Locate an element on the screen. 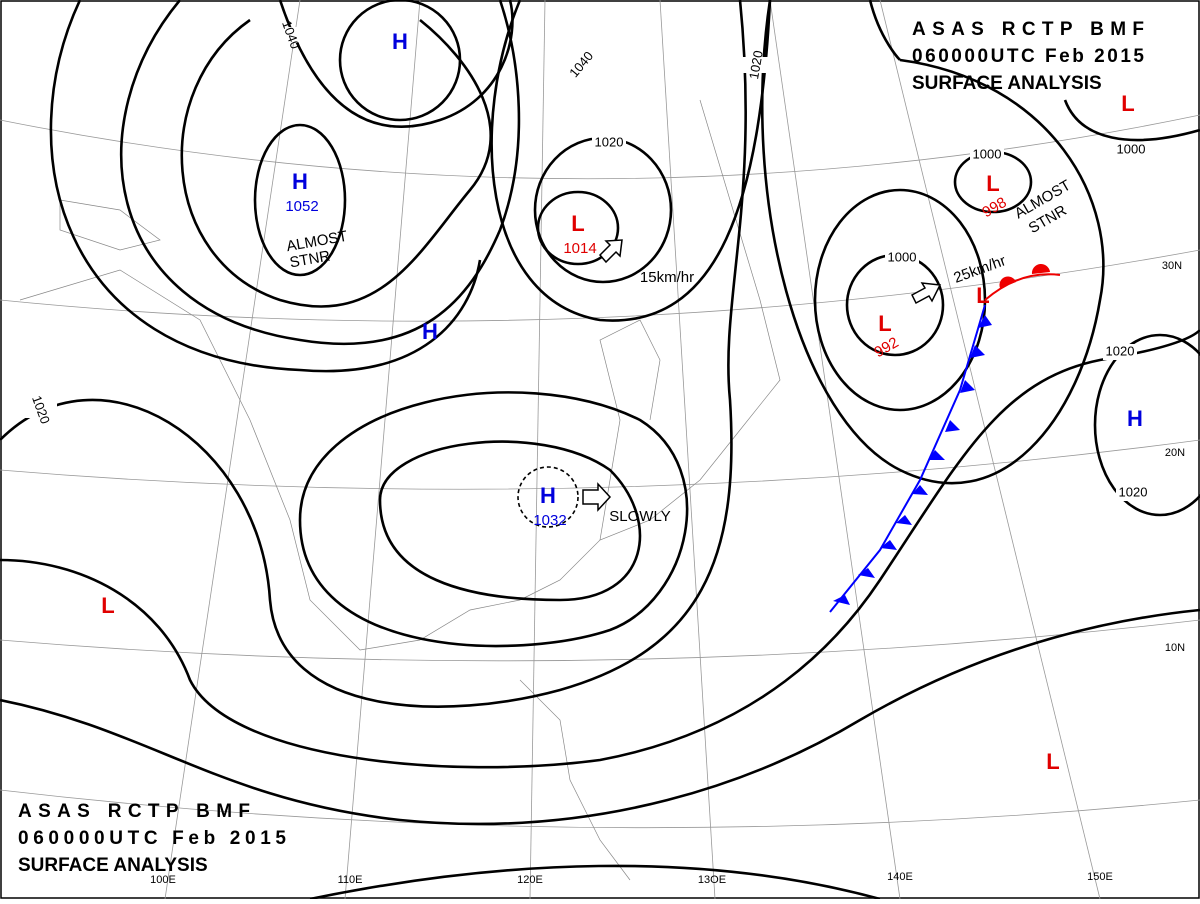 The width and height of the screenshot is (1200, 904). system-pressure: 1014 is located at coordinates (579, 248).